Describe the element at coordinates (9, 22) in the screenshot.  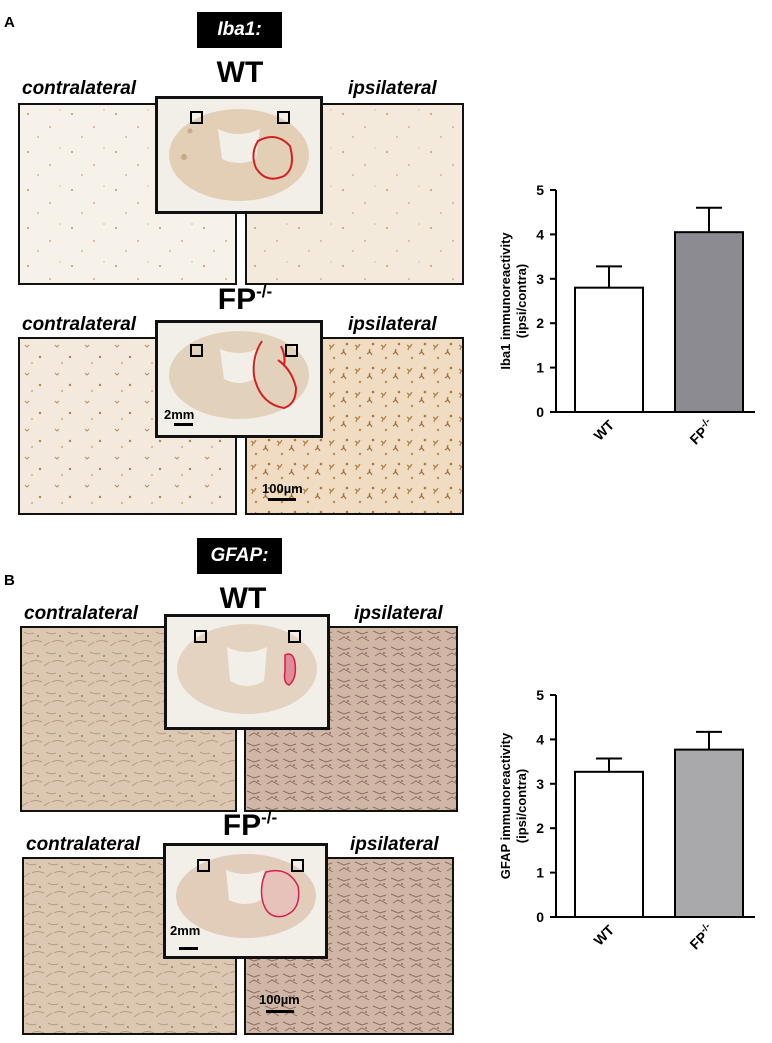
I see `panel-a-letter: A` at that location.